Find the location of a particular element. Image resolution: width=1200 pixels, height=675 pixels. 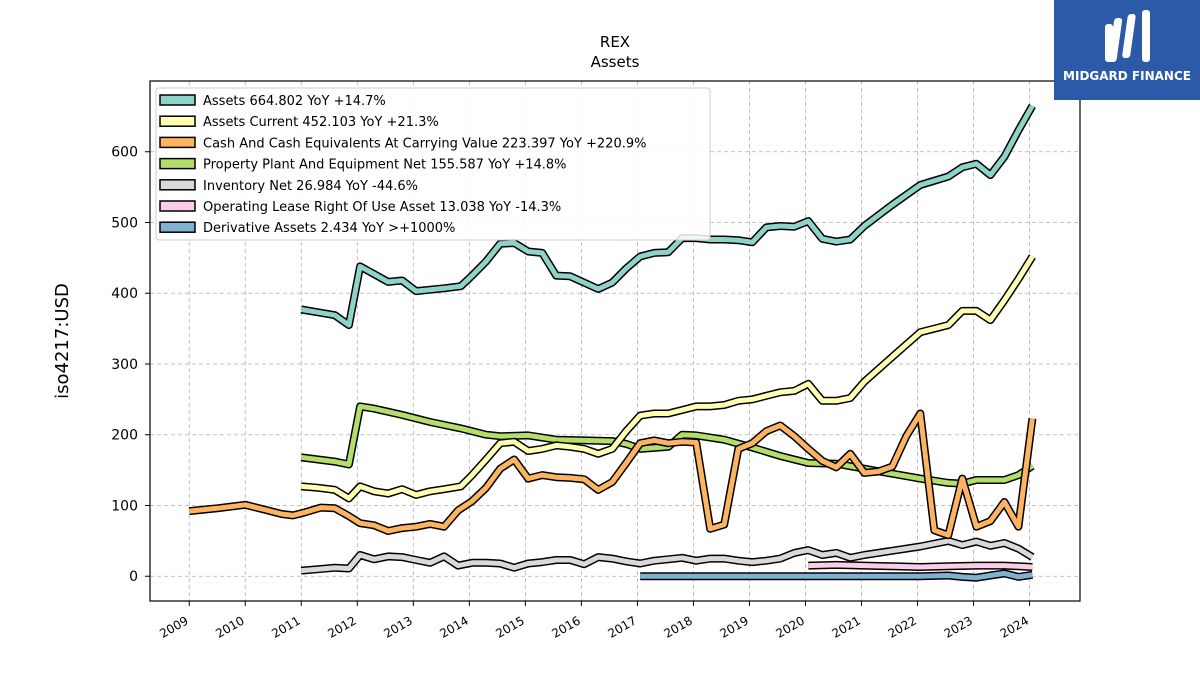

x-tick-label: 2024 is located at coordinates (1014, 626).